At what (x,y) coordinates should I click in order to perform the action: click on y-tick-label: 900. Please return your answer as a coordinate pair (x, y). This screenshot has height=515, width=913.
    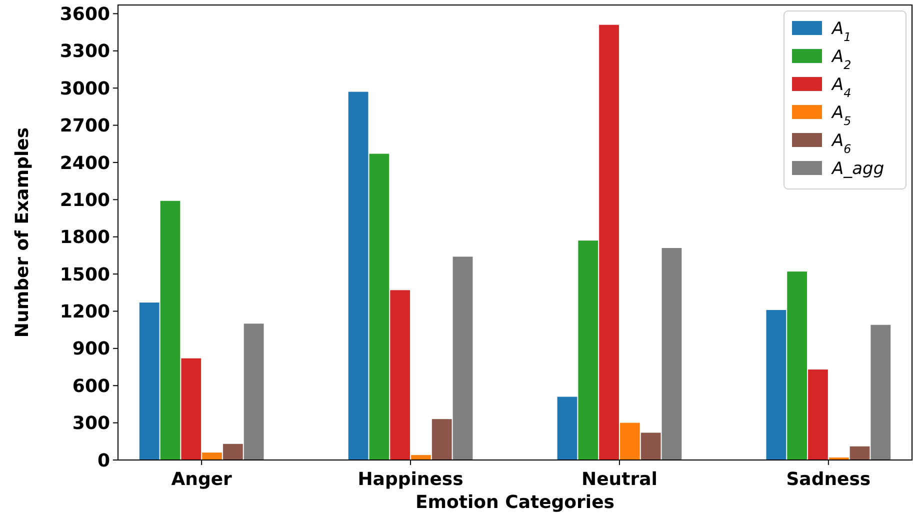
    Looking at the image, I should click on (91, 349).